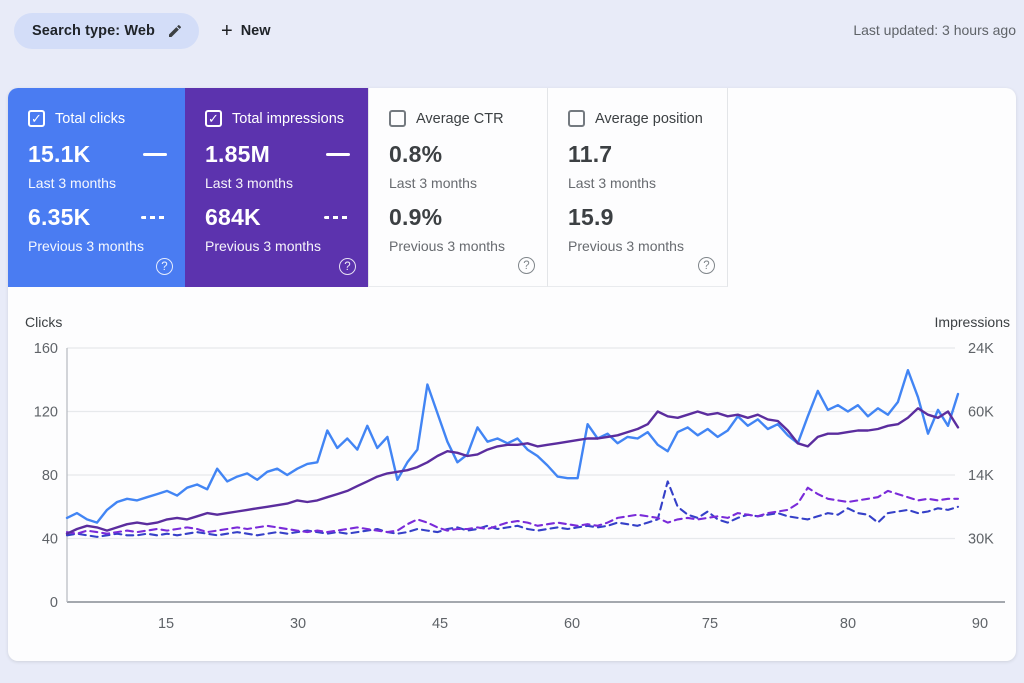  Describe the element at coordinates (981, 476) in the screenshot. I see `svg-text: 14K` at that location.